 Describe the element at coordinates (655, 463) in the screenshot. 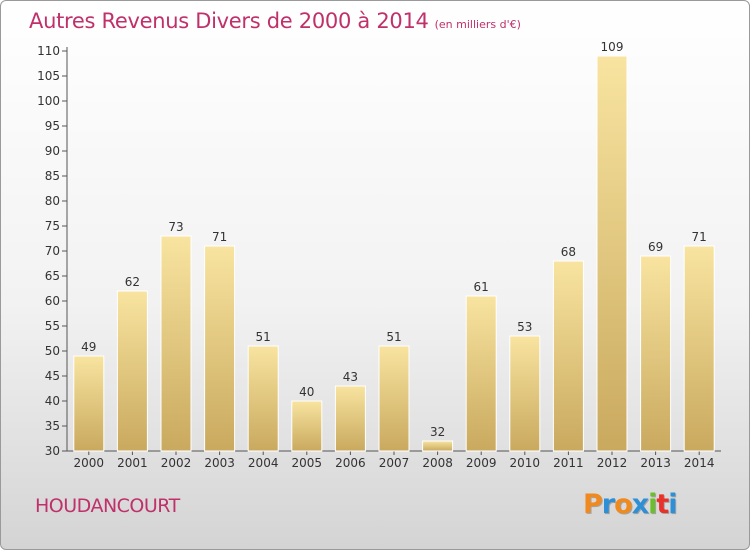

I see `x-tick-label-2013: 2013` at that location.